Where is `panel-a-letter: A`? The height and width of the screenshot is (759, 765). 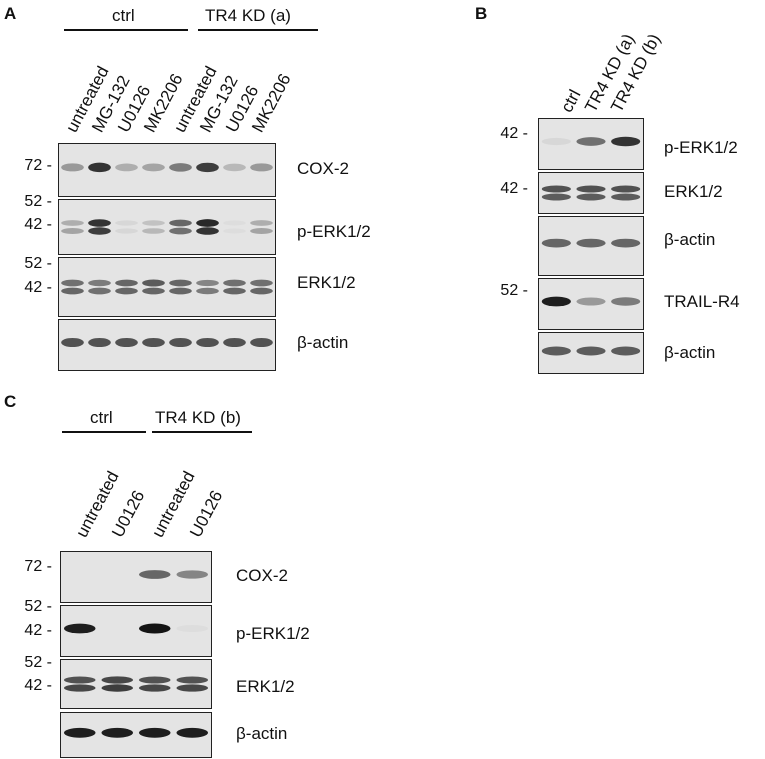
panel-a-letter: A is located at coordinates (10, 13).